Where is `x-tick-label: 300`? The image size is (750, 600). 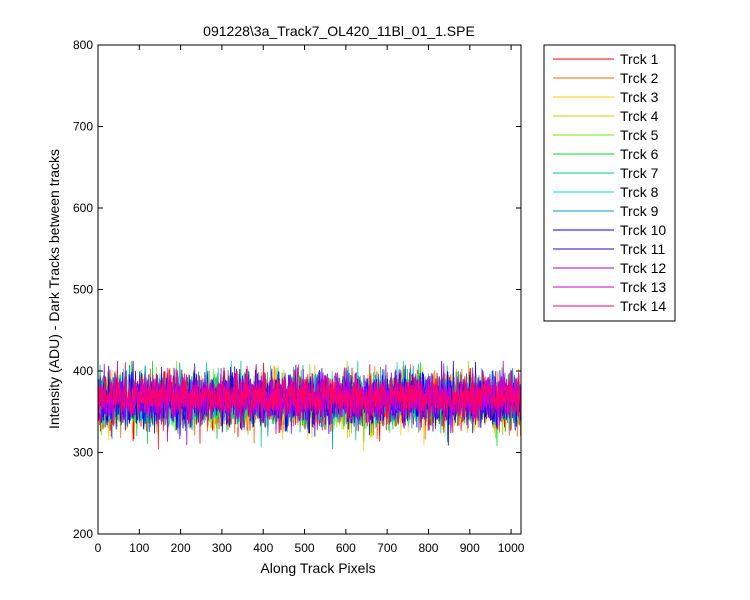 x-tick-label: 300 is located at coordinates (222, 548).